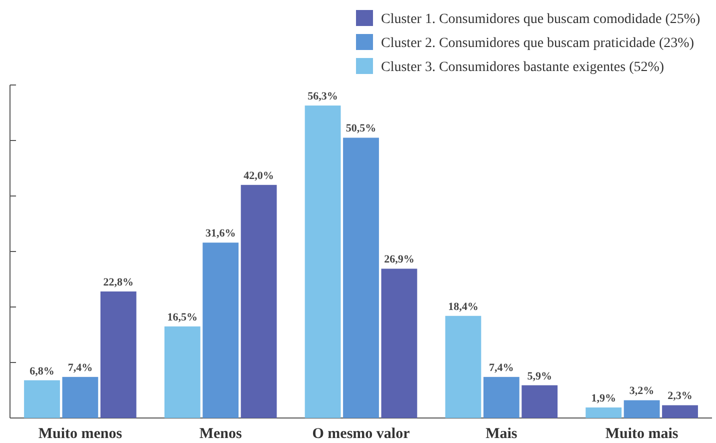 Image resolution: width=716 pixels, height=443 pixels. I want to click on data-label: 1,9%, so click(603, 398).